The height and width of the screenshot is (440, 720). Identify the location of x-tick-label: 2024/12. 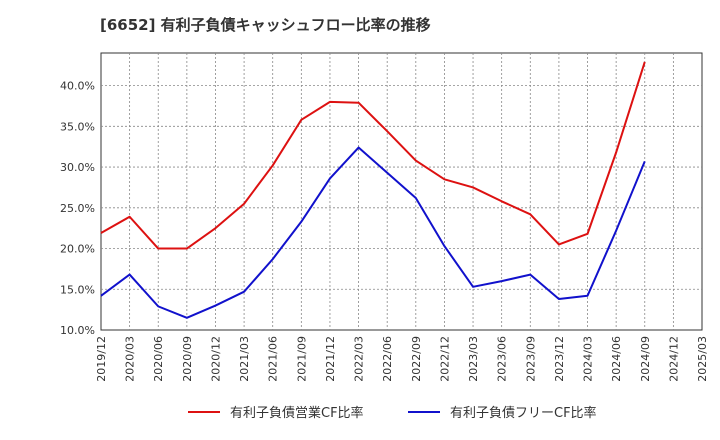
(673, 359).